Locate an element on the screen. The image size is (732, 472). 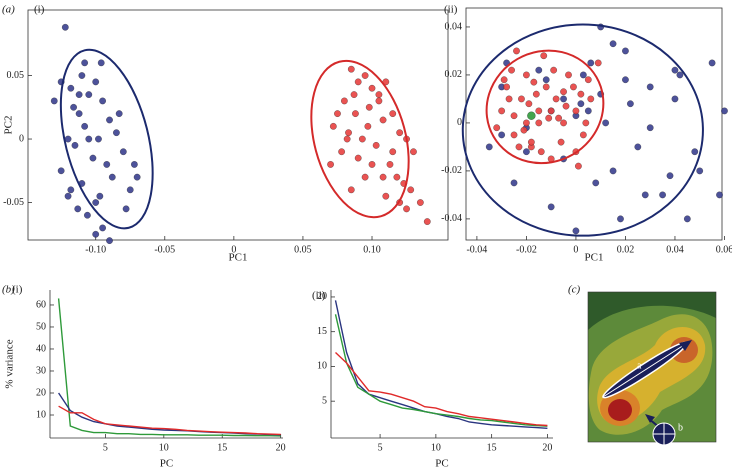
x-tick-label: -0.04 is located at coordinates (476, 249).